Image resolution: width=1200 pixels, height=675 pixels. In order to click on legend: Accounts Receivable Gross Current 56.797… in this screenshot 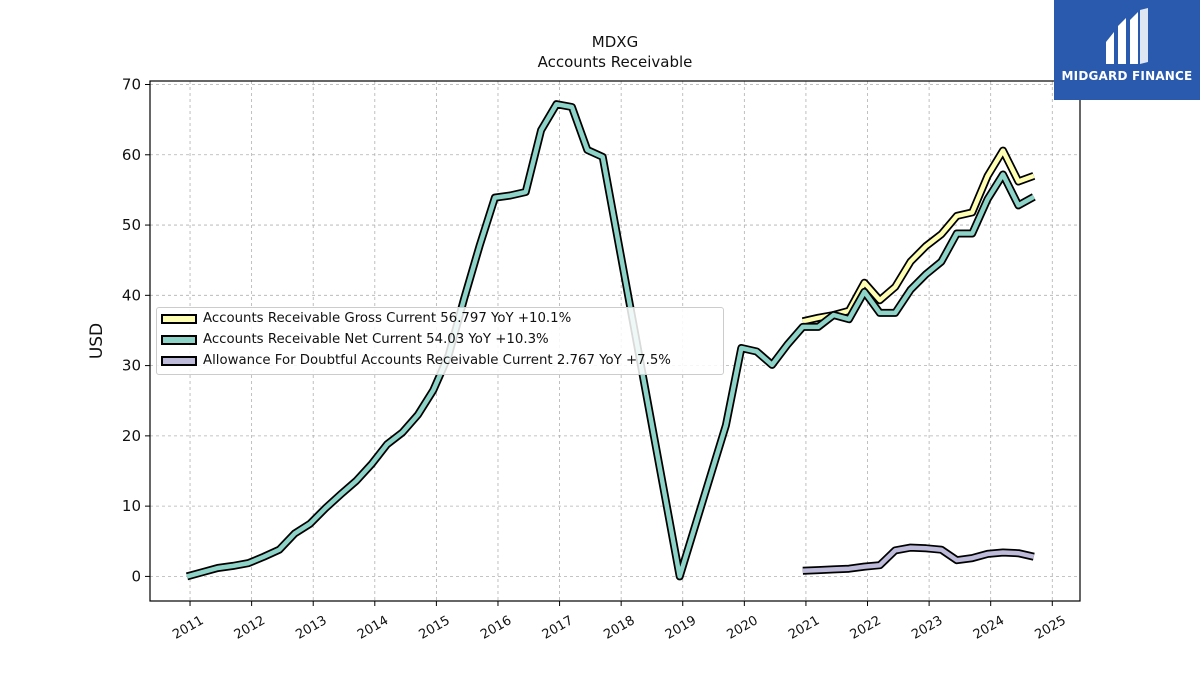, I will do `click(440, 341)`.